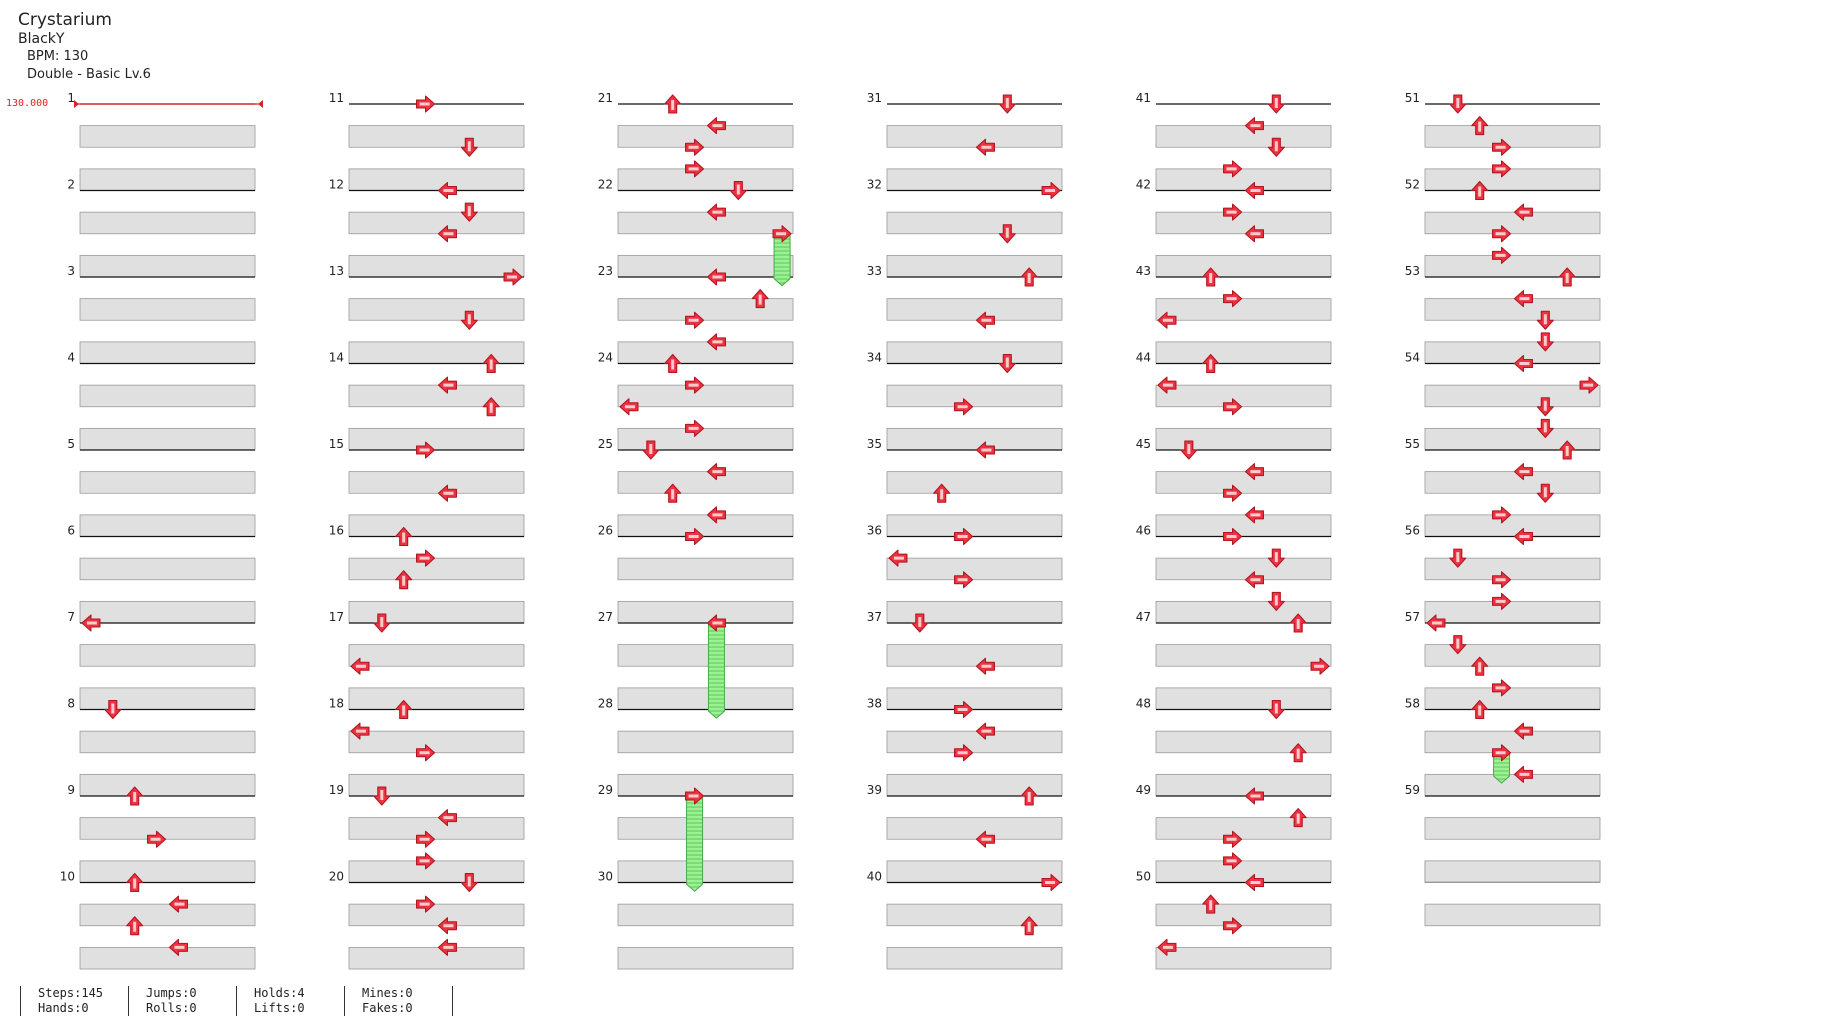  What do you see at coordinates (605, 531) in the screenshot?
I see `measure-number: 26` at bounding box center [605, 531].